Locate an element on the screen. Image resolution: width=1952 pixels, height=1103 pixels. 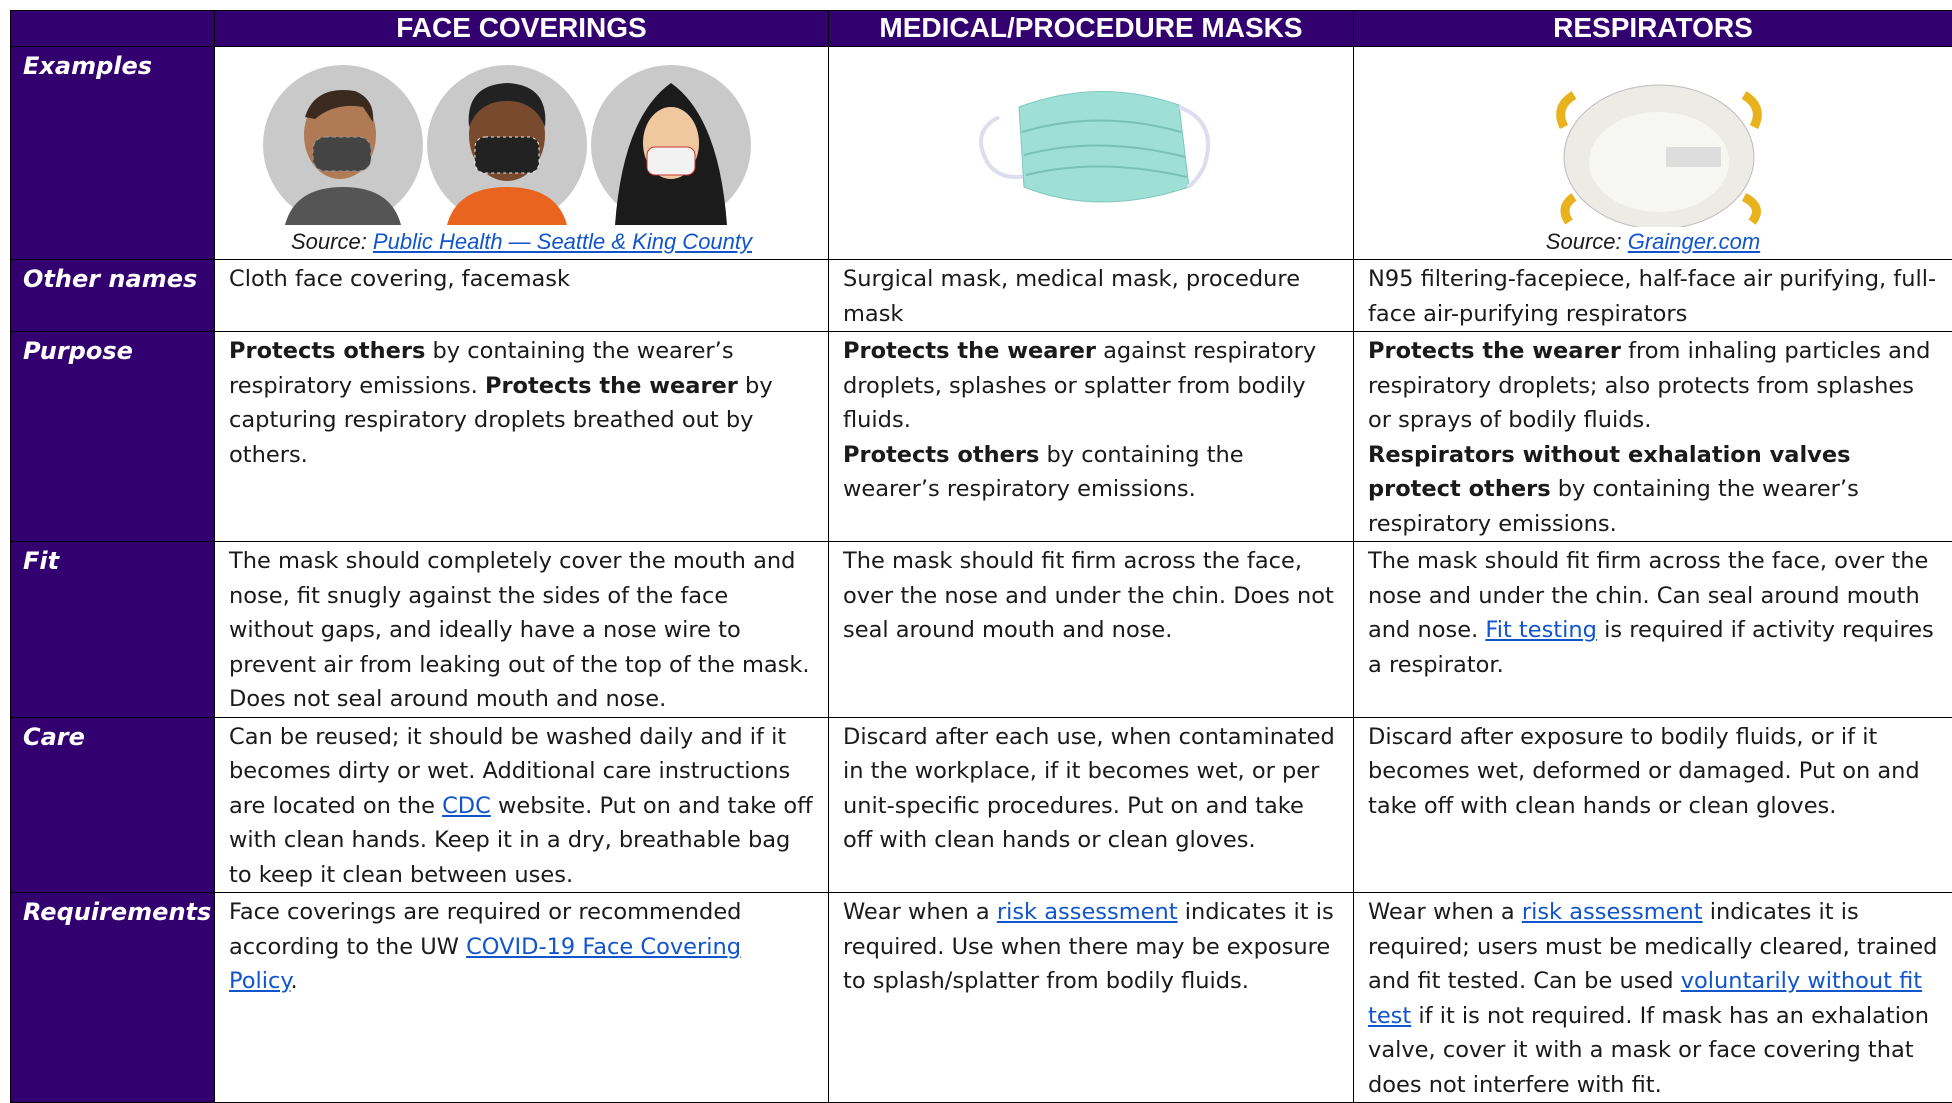
paragraph: Cloth face covering, facemask is located at coordinates (521, 279).